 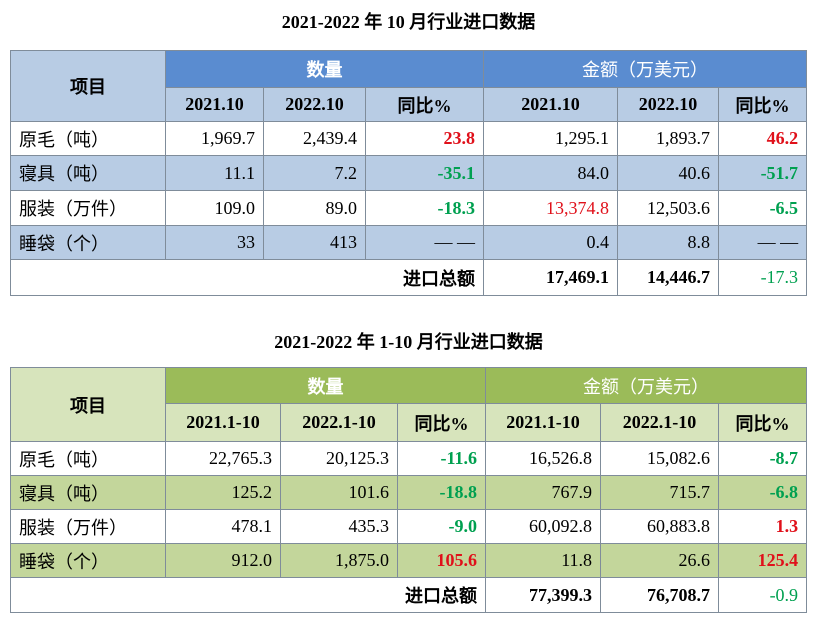 I want to click on total-cell: 14,446.7, so click(x=668, y=277).